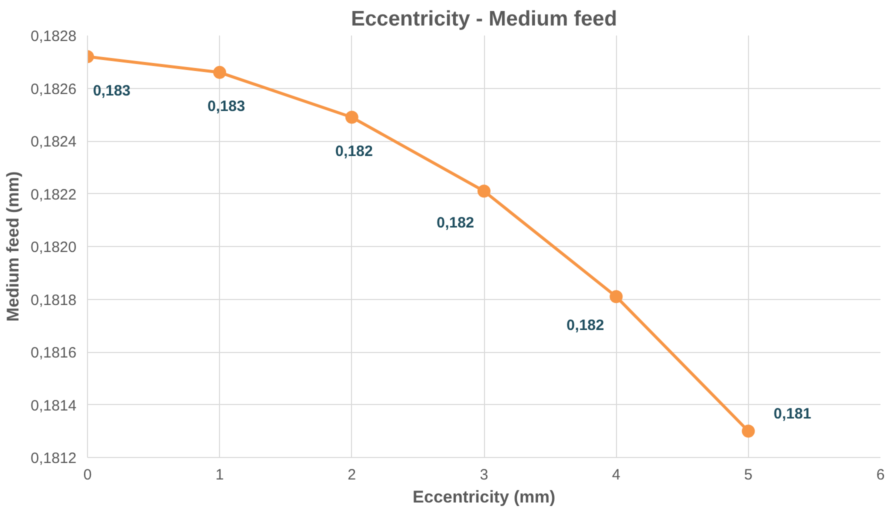  Describe the element at coordinates (219, 475) in the screenshot. I see `x-tick-label: 1` at that location.